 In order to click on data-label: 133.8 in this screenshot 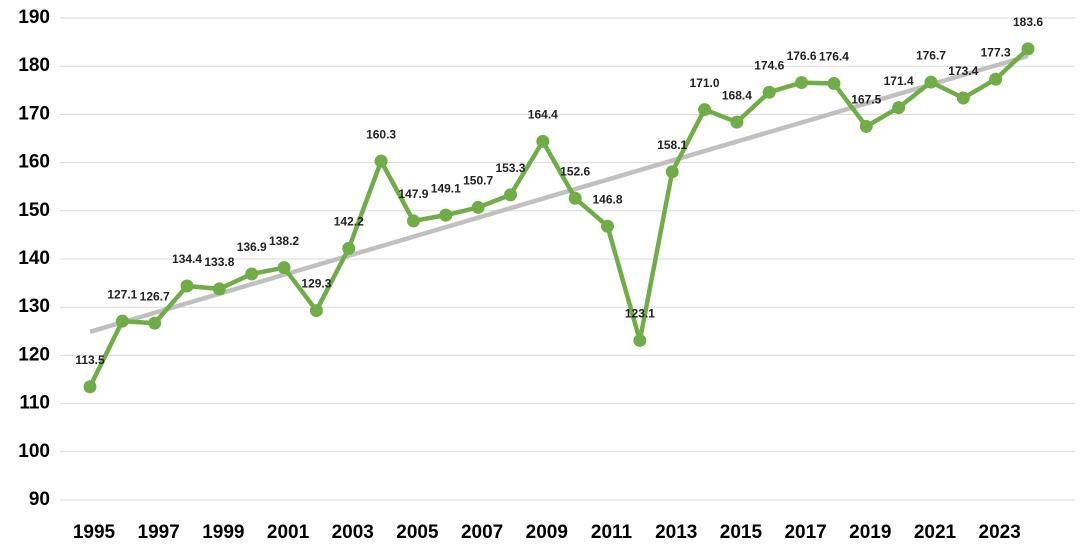, I will do `click(219, 262)`.